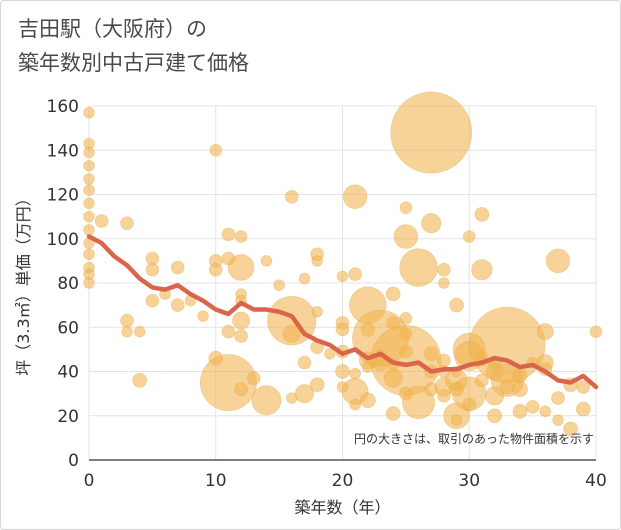 The image size is (621, 530). I want to click on x-tick-label: 40, so click(596, 481).